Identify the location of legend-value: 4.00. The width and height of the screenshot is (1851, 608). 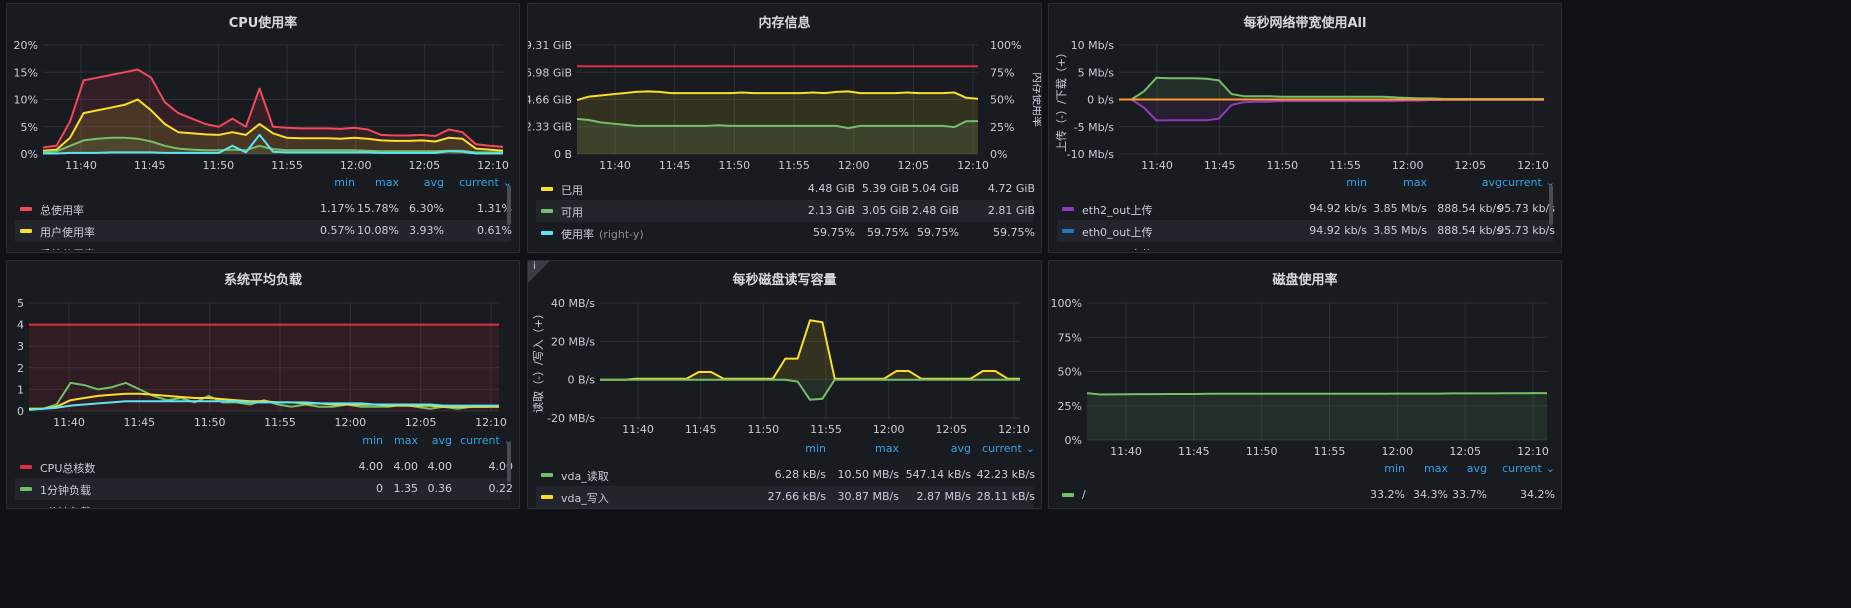
(406, 466).